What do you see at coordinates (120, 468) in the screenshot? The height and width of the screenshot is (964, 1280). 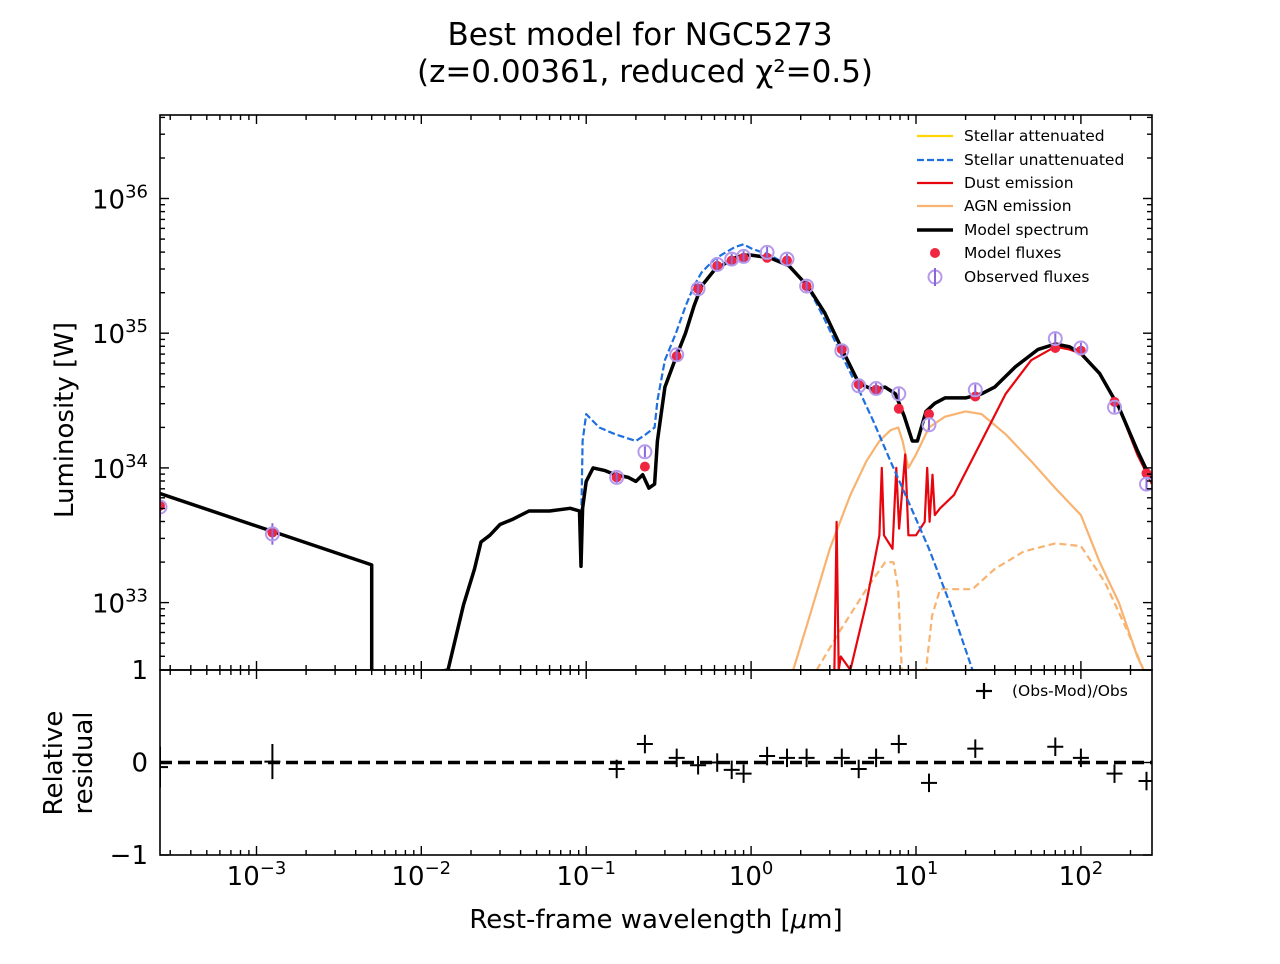 I see `y-tick-label: 1034` at bounding box center [120, 468].